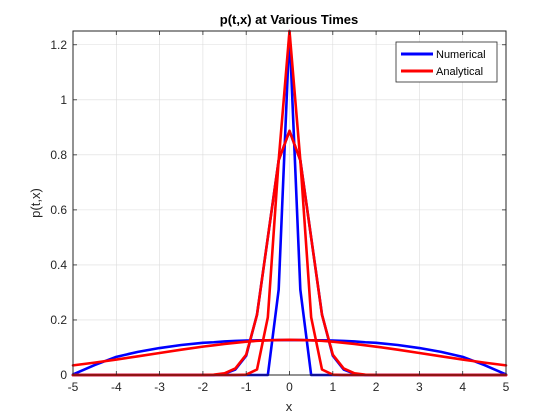 Image resolution: width=560 pixels, height=420 pixels. Describe the element at coordinates (35, 203) in the screenshot. I see `y-axis-label: p(t,x)` at that location.